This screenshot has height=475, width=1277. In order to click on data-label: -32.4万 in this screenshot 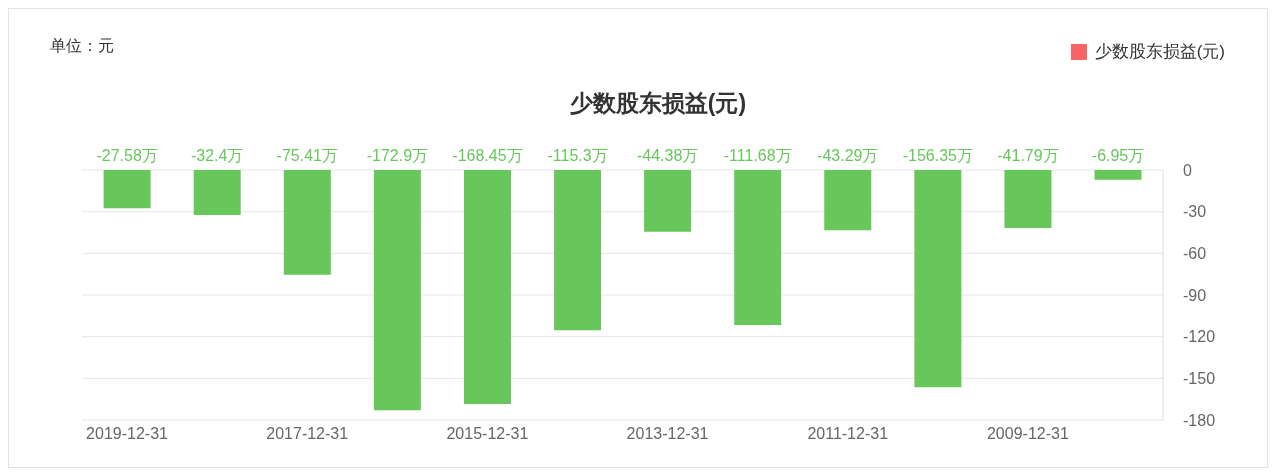, I will do `click(217, 155)`.